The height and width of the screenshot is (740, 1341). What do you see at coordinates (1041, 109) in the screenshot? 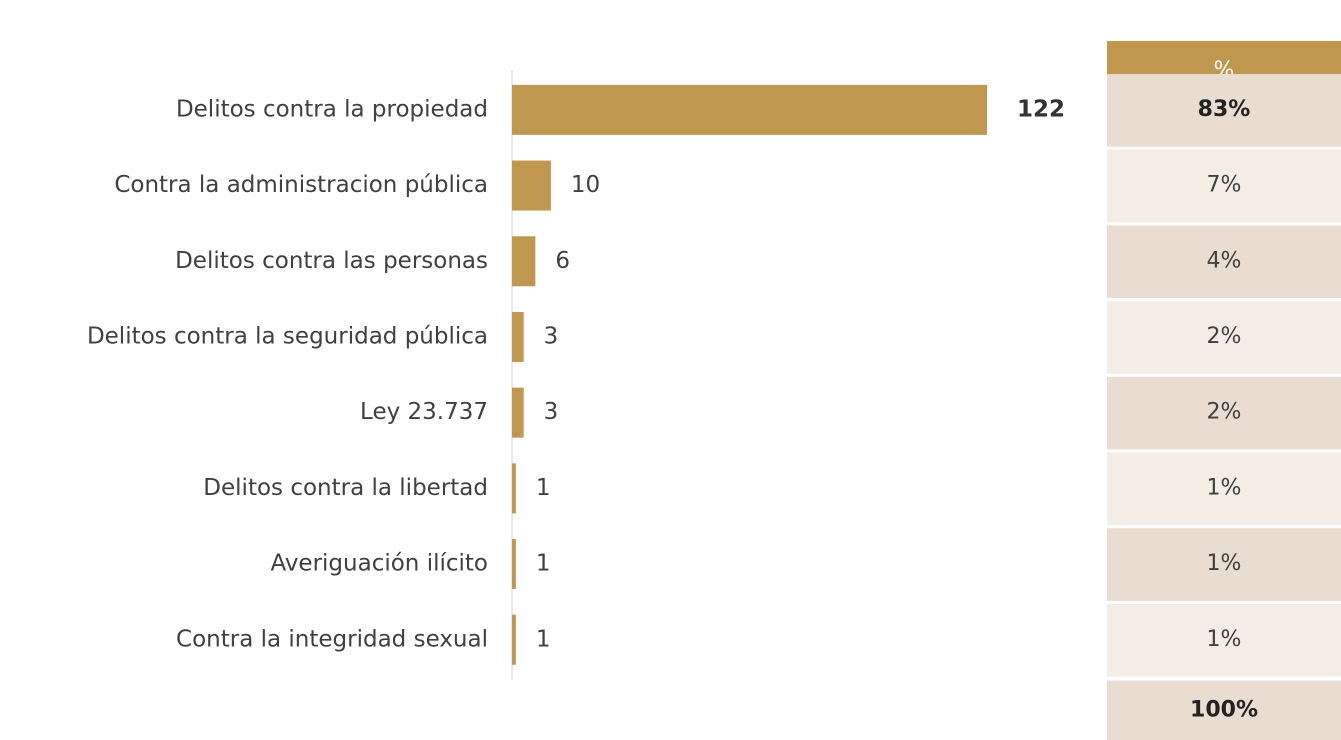
I see `value-label: 122` at bounding box center [1041, 109].